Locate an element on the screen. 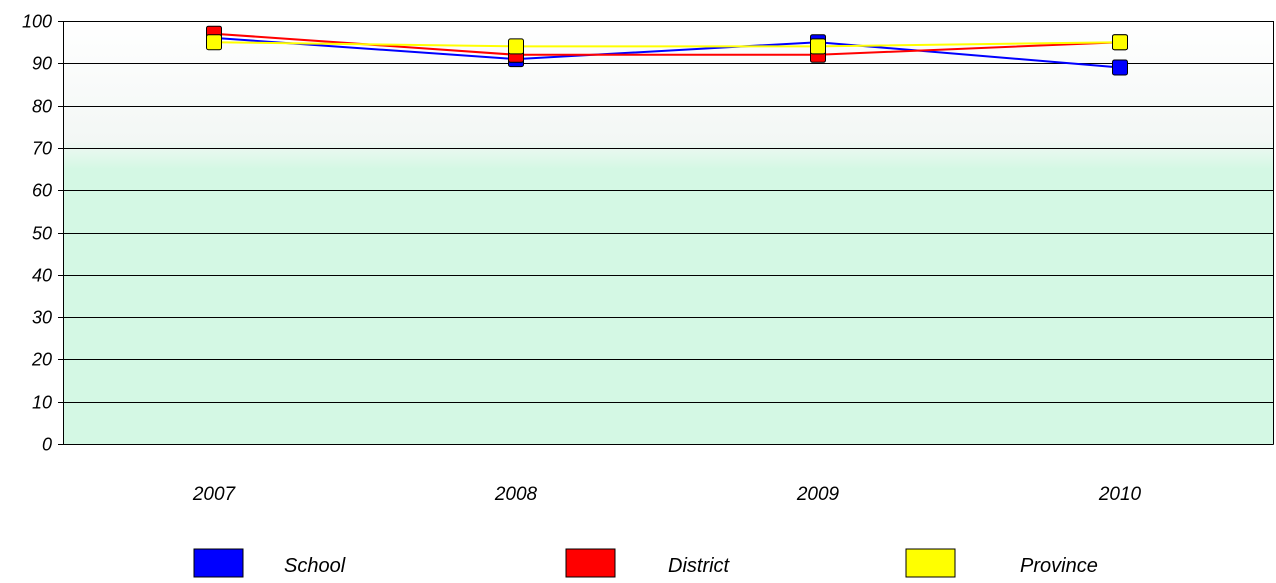 The image size is (1276, 583). y-tick-label-70: 70 is located at coordinates (42, 149).